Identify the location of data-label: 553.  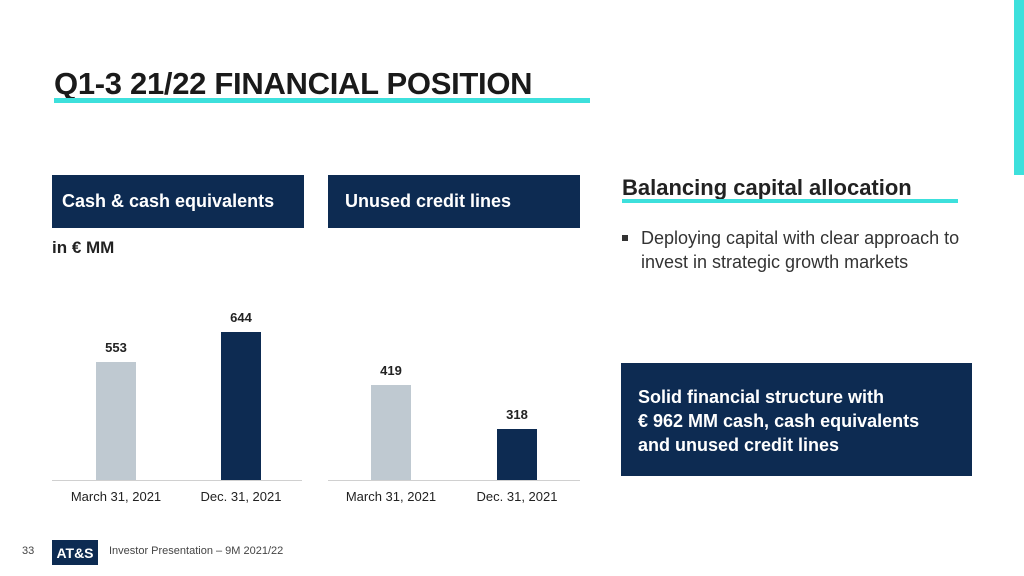
(116, 347).